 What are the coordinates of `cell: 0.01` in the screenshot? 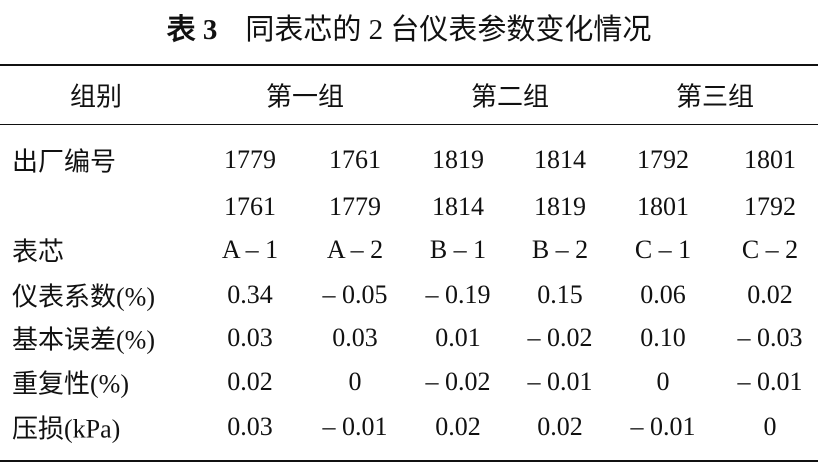 It's located at (458, 337).